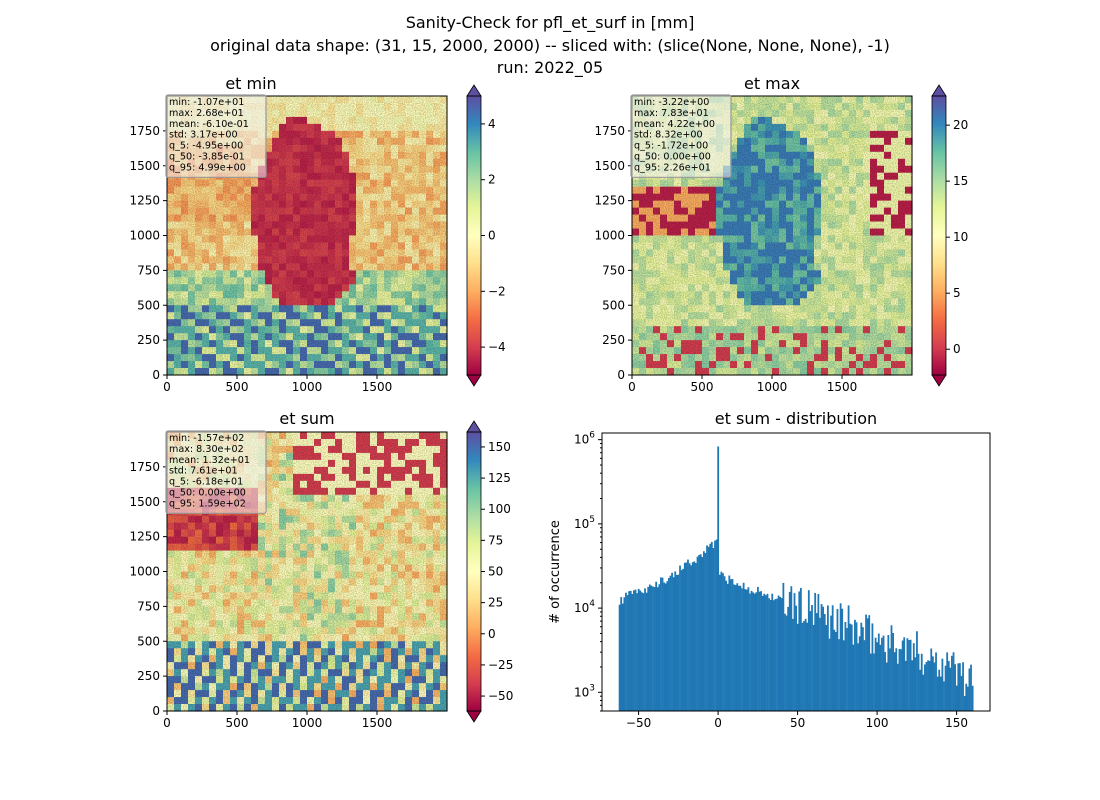  I want to click on colorbar-tick-label: 100, so click(499, 509).